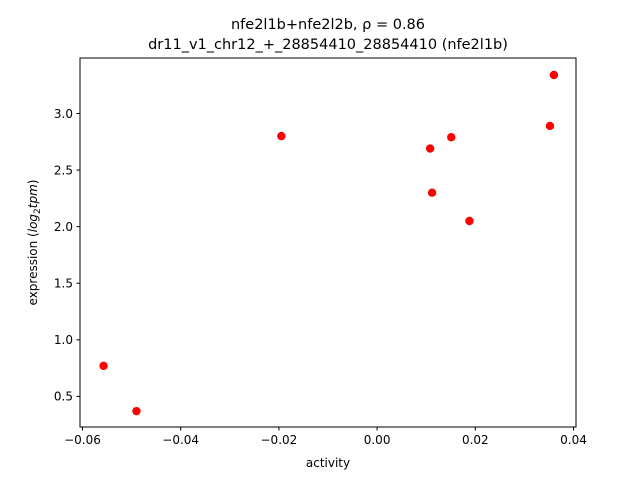  I want to click on x-tick-label: 0.00, so click(377, 440).